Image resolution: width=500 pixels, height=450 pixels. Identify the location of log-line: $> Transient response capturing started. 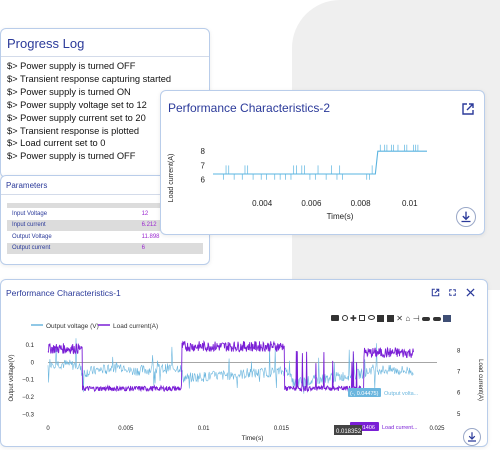
(89, 78).